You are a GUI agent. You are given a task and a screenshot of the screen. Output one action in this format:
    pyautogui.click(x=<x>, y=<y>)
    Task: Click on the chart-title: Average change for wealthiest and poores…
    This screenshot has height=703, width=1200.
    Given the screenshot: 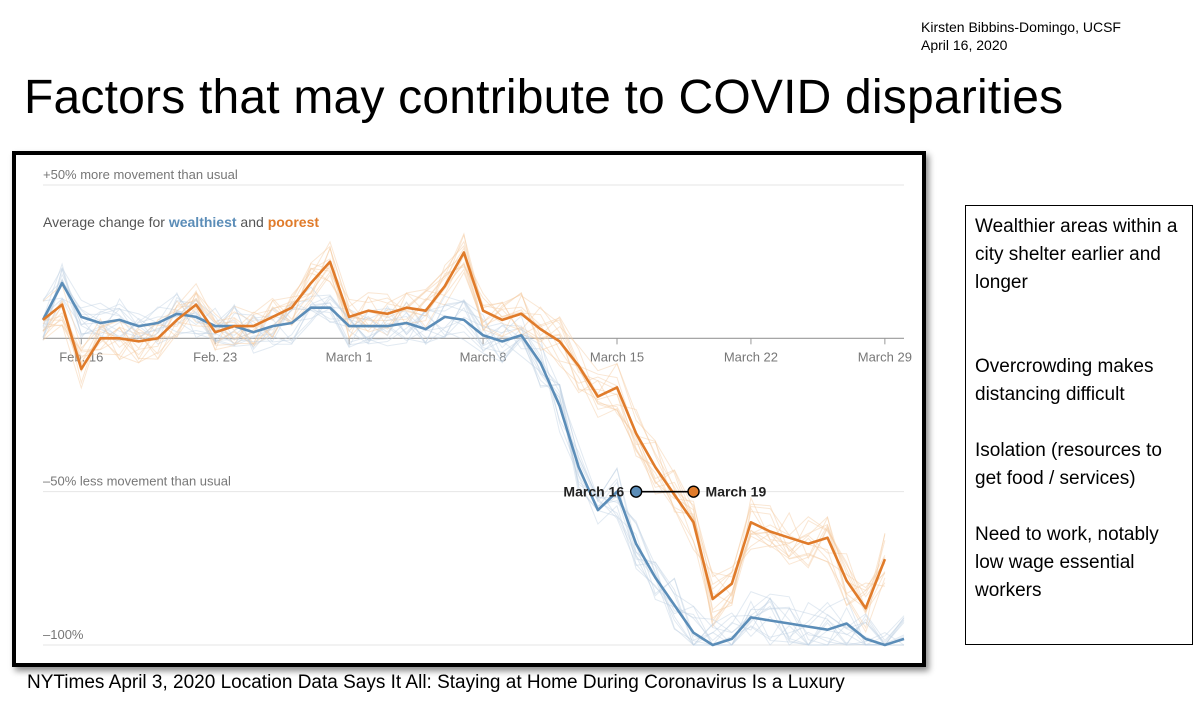 What is the action you would take?
    pyautogui.click(x=181, y=222)
    